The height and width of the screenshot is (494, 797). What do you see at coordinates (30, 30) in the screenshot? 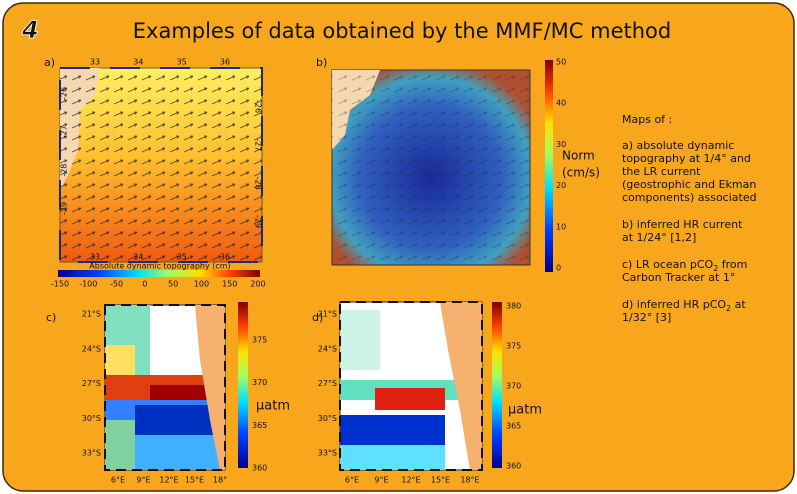
I see `section-number: 4` at bounding box center [30, 30].